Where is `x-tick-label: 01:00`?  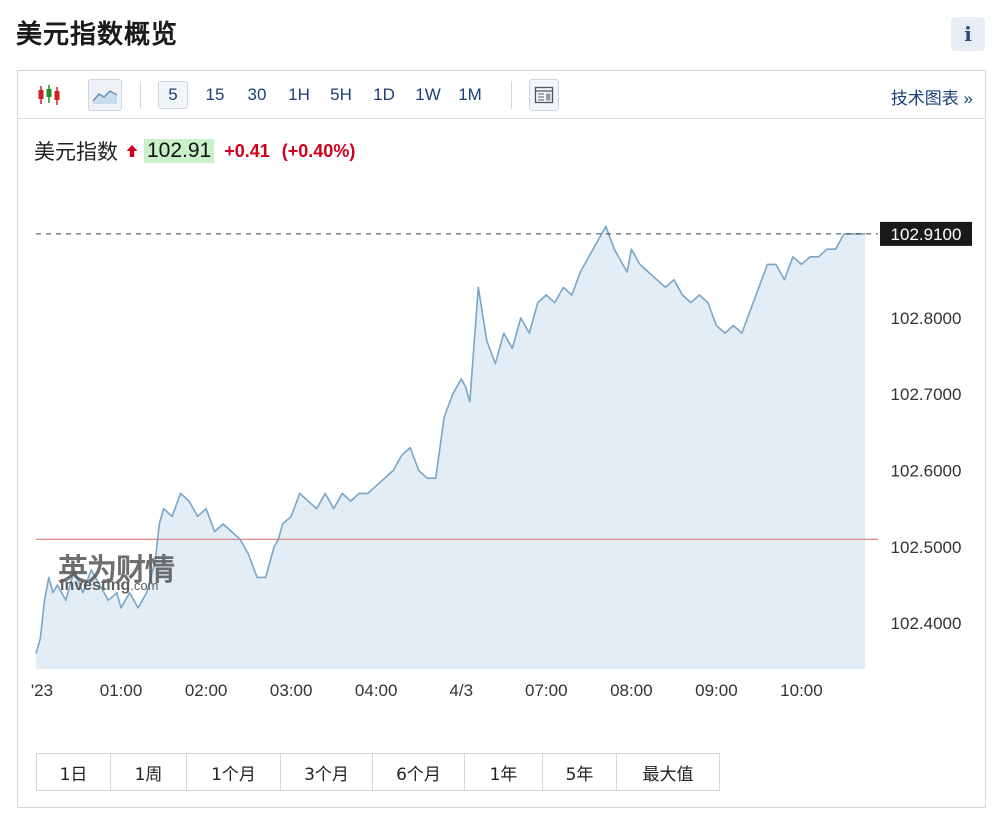 x-tick-label: 01:00 is located at coordinates (121, 690).